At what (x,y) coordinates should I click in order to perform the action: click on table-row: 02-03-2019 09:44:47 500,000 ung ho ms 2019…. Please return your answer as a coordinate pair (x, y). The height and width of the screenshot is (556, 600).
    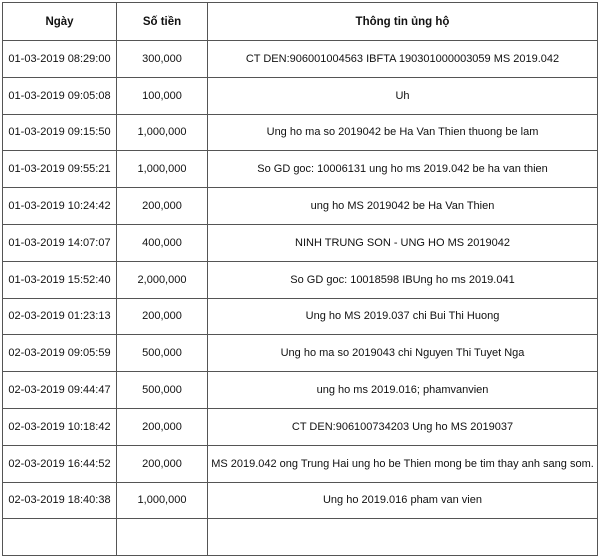
    Looking at the image, I should click on (300, 390).